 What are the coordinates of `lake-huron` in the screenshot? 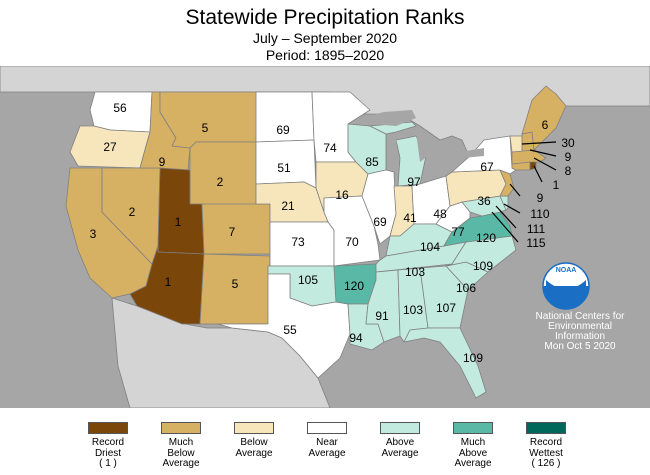 It's located at (423, 147).